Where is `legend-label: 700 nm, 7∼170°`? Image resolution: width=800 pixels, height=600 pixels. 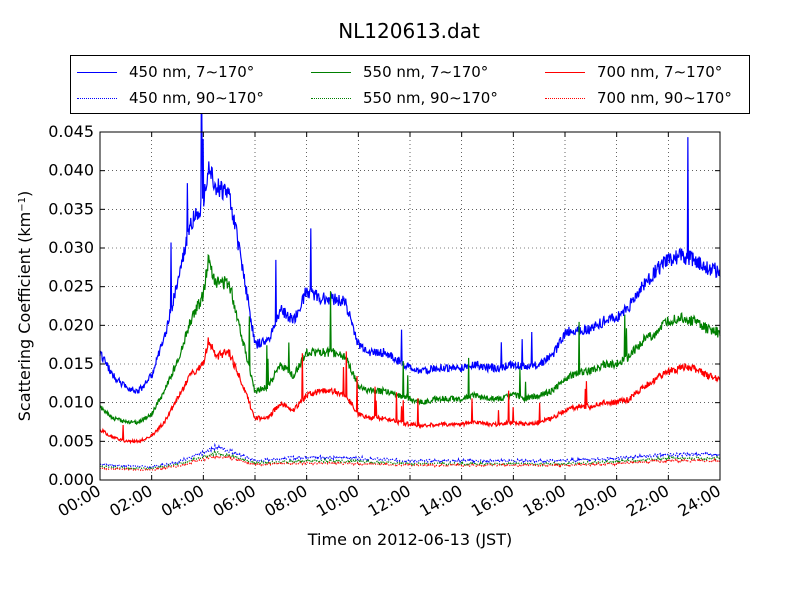 legend-label: 700 nm, 7∼170° is located at coordinates (660, 72).